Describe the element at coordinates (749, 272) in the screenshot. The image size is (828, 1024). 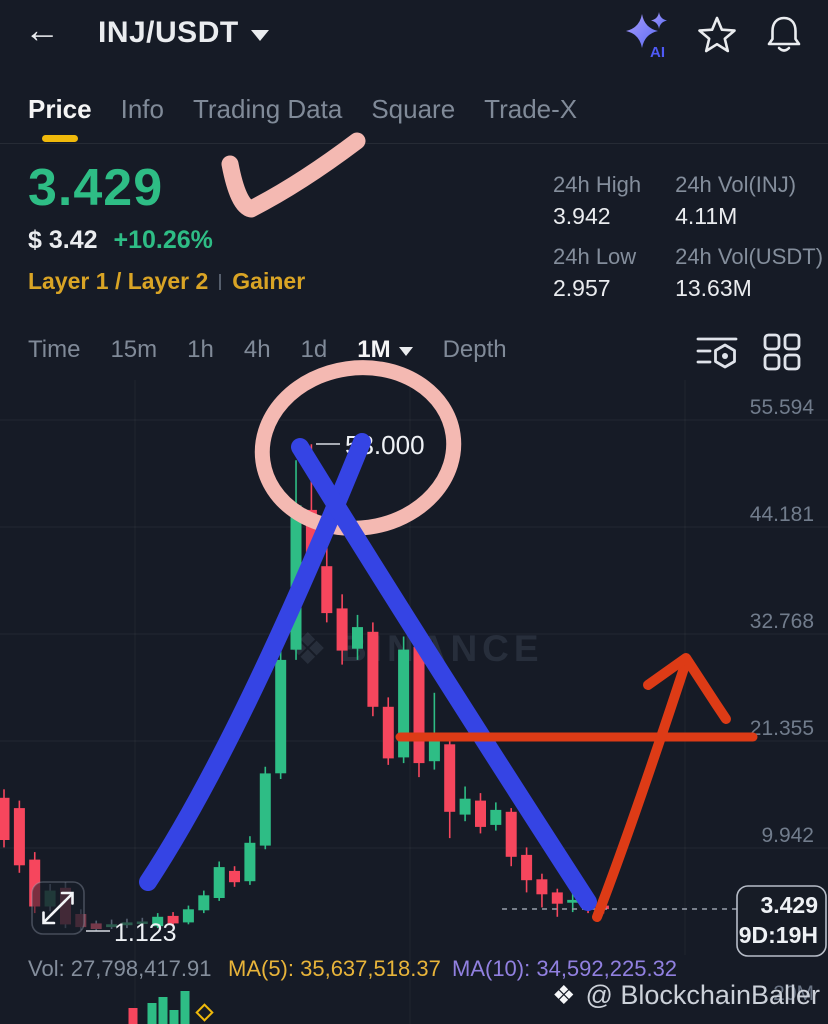
I see `stat-24h-vol-usdt: 24h Vol(USDT) 13.63M` at that location.